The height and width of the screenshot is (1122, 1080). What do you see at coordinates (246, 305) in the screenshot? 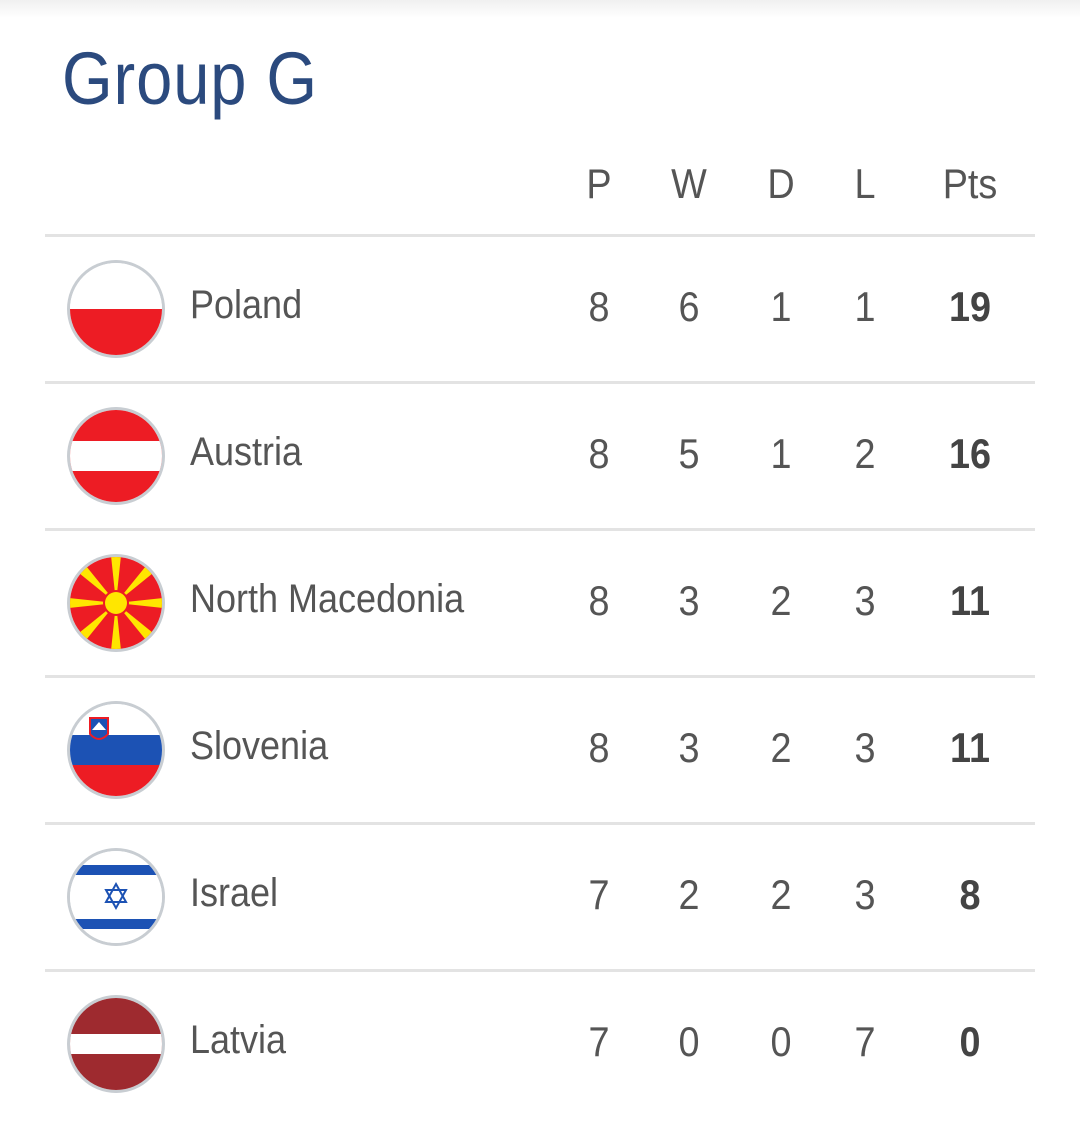
I see `team-name: Poland` at bounding box center [246, 305].